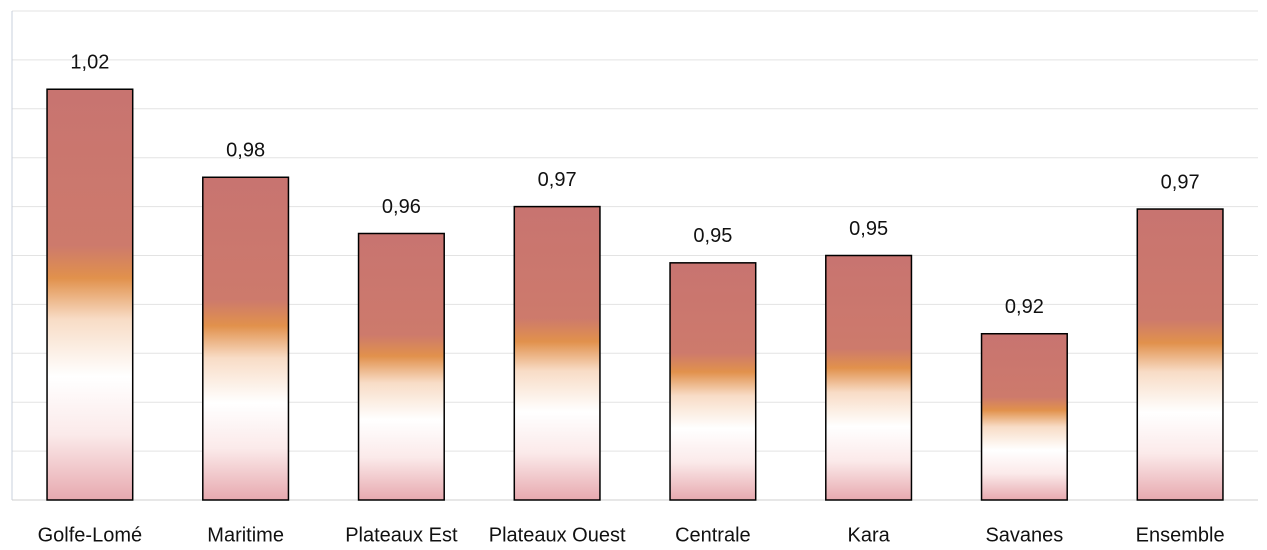 This screenshot has height=550, width=1267. I want to click on x-tick-label: Plateaux Ouest, so click(557, 535).